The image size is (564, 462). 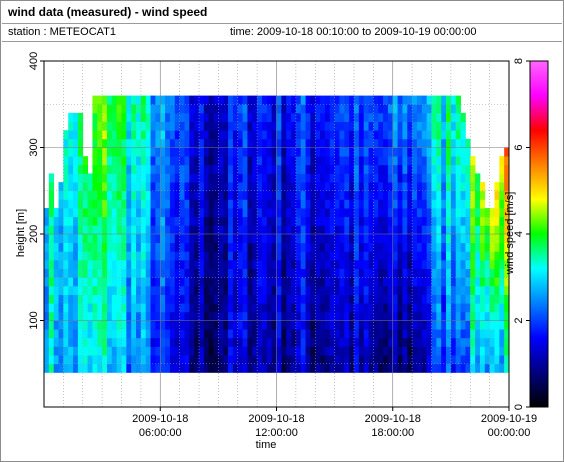 What do you see at coordinates (108, 12) in the screenshot?
I see `chart-title: wind data (measured) - wind speed` at bounding box center [108, 12].